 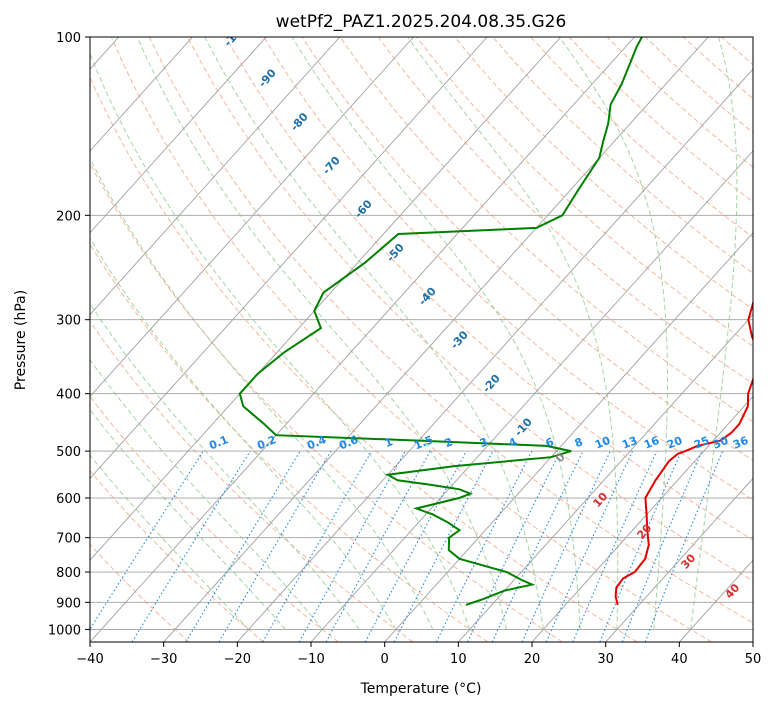 I want to click on chart-title: wetPf2_PAZ1.2025.204.08.35.G26, so click(x=421, y=22).